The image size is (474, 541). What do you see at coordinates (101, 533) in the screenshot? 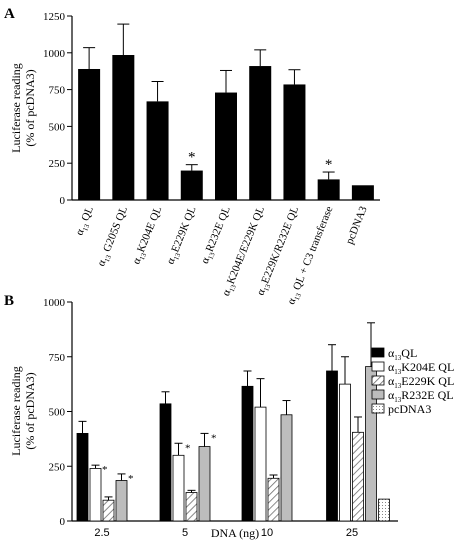
I see `x-tick-label: 2.5` at bounding box center [101, 533].